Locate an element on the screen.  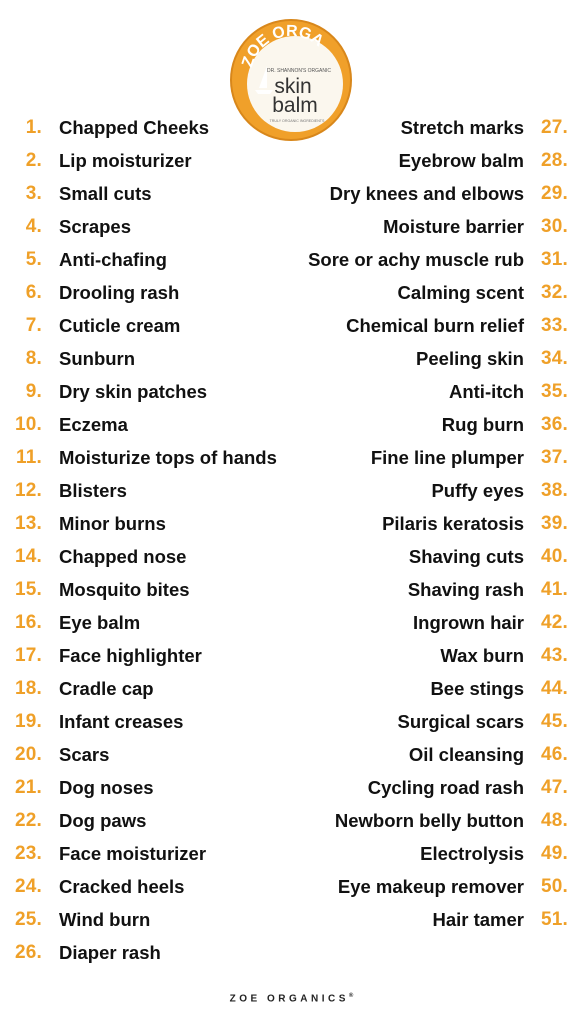
item-label: Blisters is located at coordinates (93, 490).